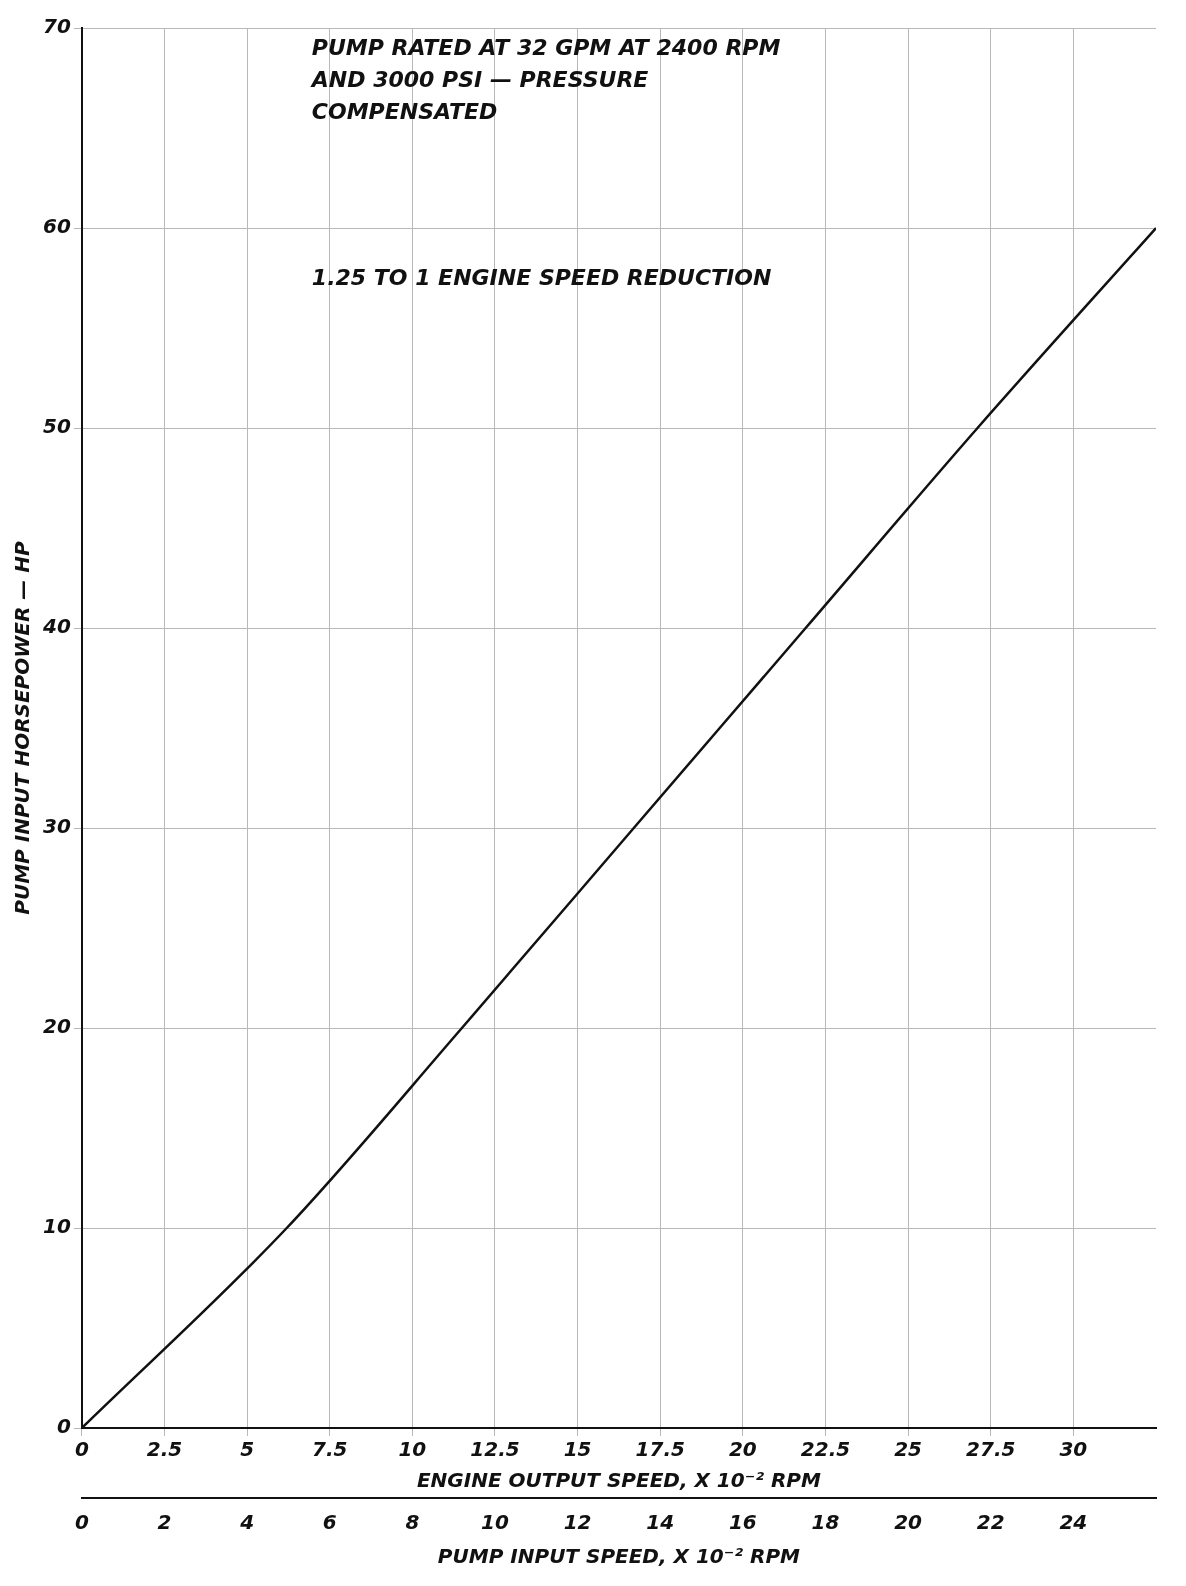 This screenshot has width=1186, height=1586. Describe the element at coordinates (56, 1226) in the screenshot. I see `y-tick-label: 10` at that location.